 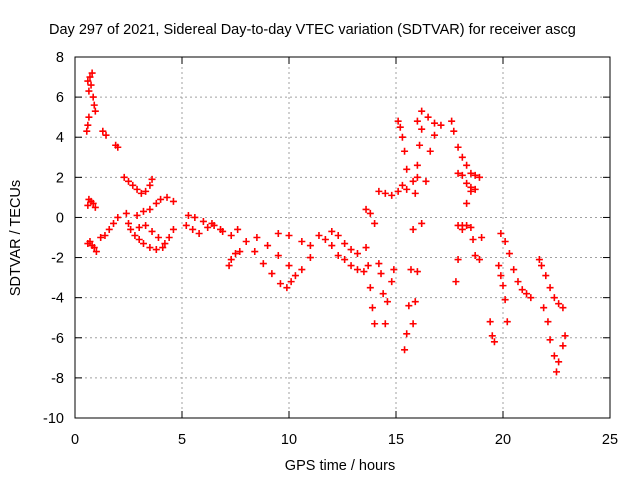 I want to click on x-tick-label: 25, so click(x=610, y=440).